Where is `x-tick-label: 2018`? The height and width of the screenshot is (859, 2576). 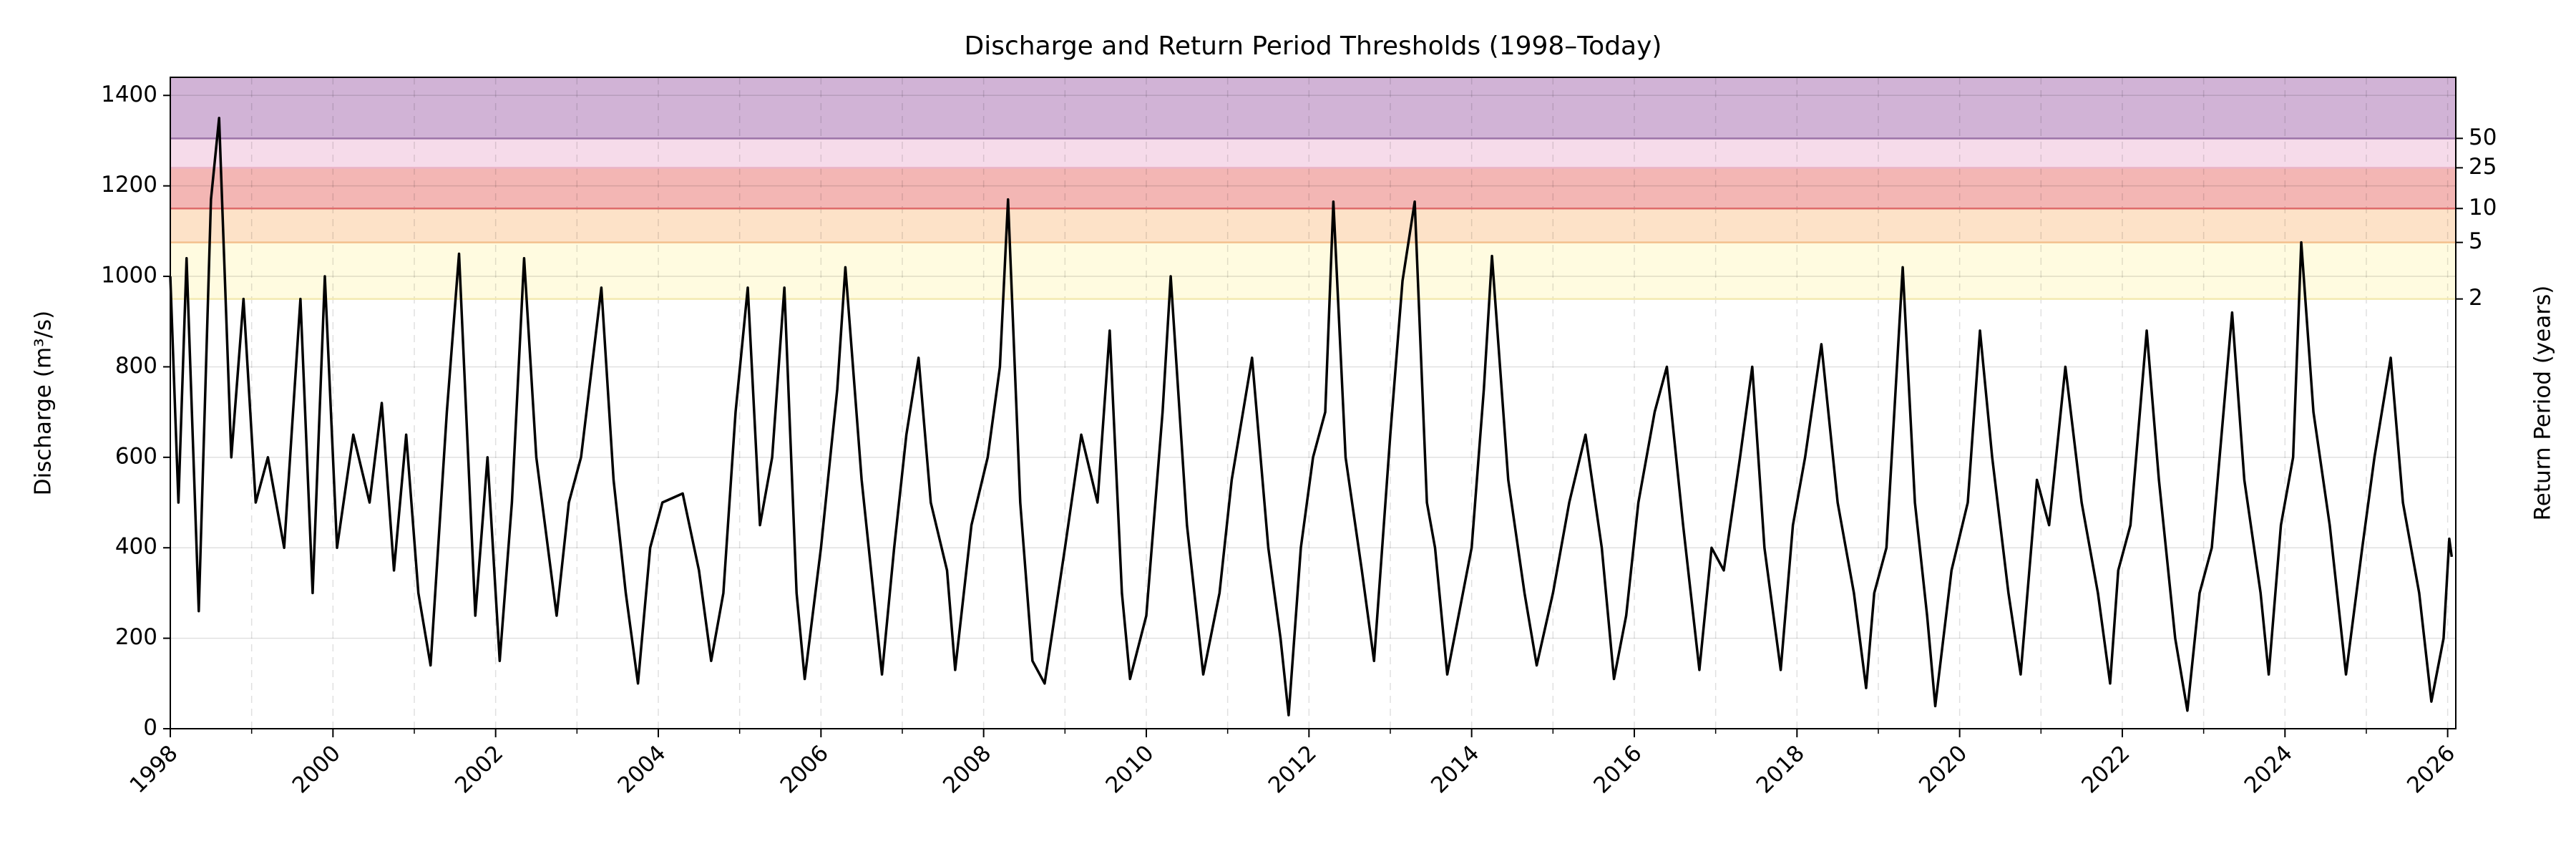 x-tick-label: 2018 is located at coordinates (1781, 769).